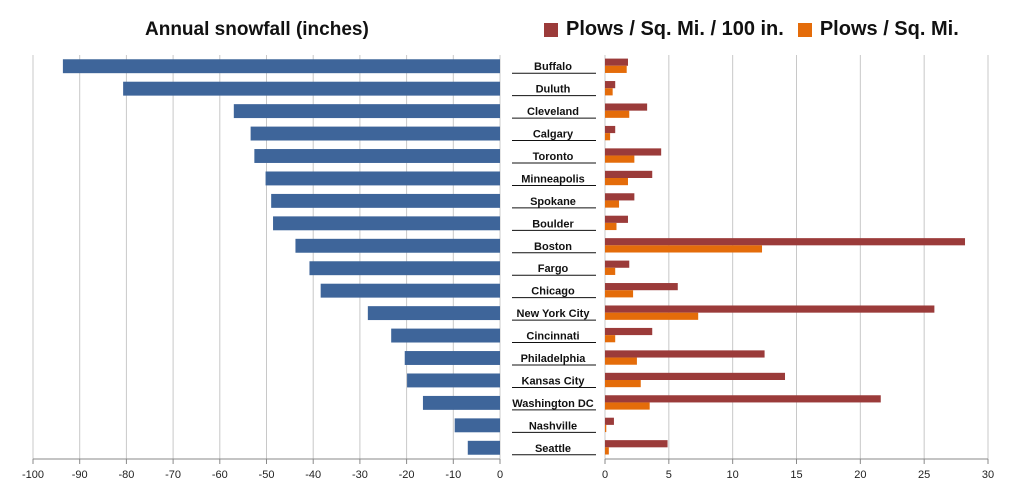 This screenshot has height=492, width=1024. What do you see at coordinates (360, 475) in the screenshot?
I see `left-x-tick-label: -30` at bounding box center [360, 475].